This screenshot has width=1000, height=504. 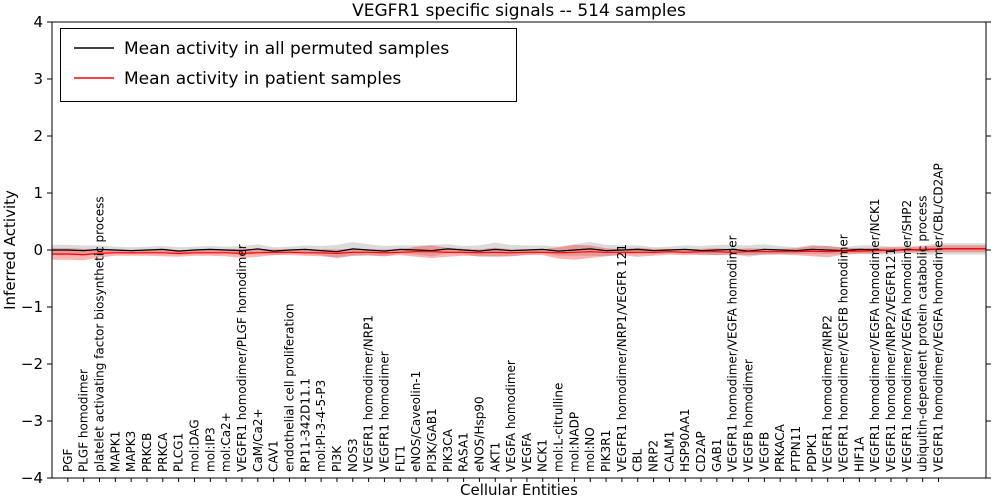 I want to click on x-tick-label: MAPK1, so click(x=115, y=451).